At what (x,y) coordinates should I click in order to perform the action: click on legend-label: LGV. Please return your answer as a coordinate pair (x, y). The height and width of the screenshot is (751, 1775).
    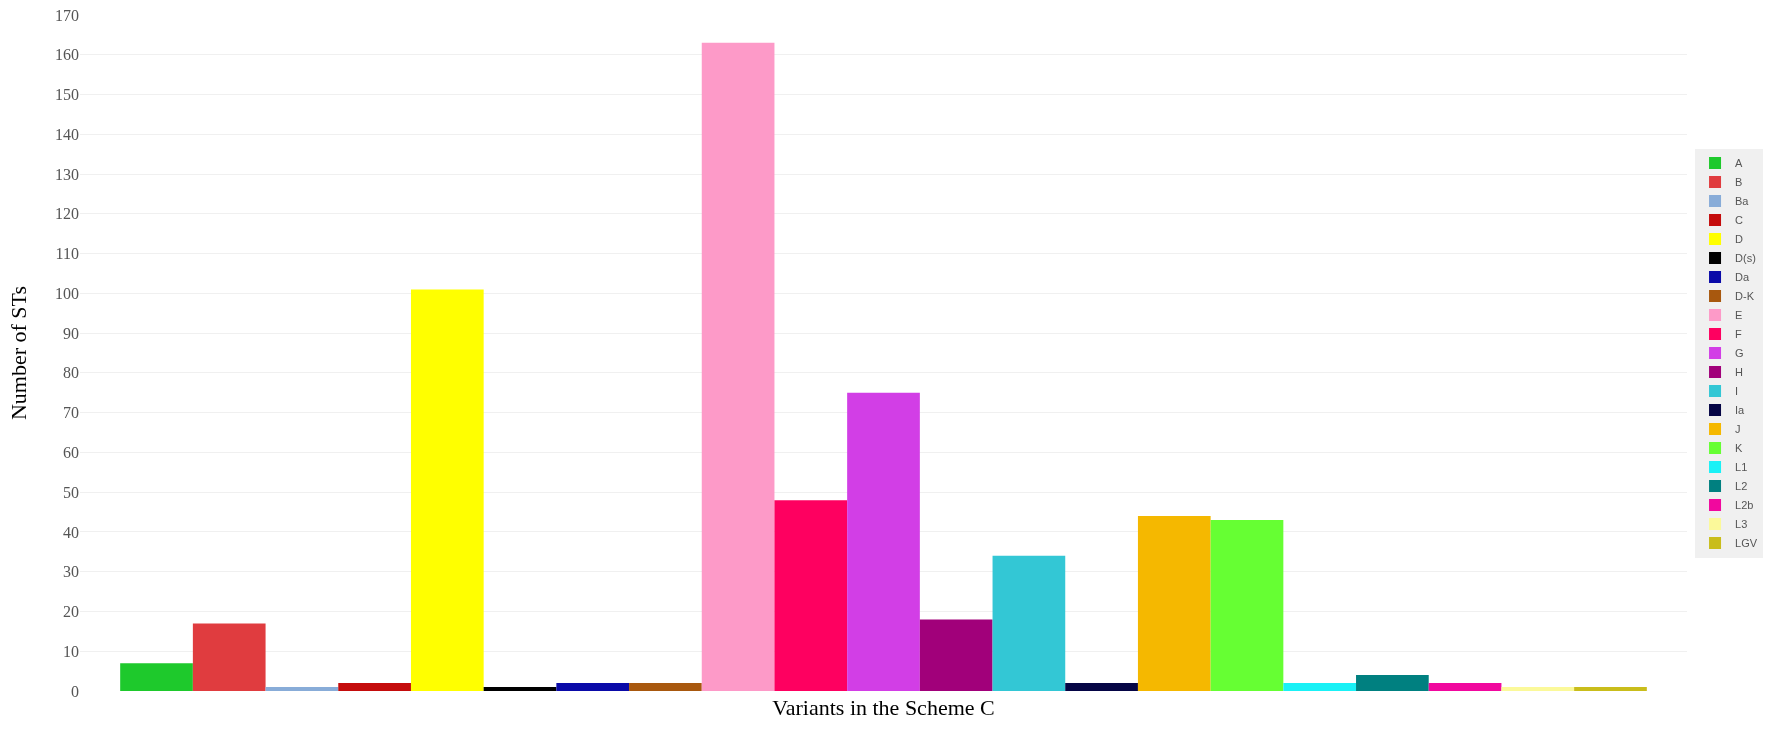
    Looking at the image, I should click on (1746, 543).